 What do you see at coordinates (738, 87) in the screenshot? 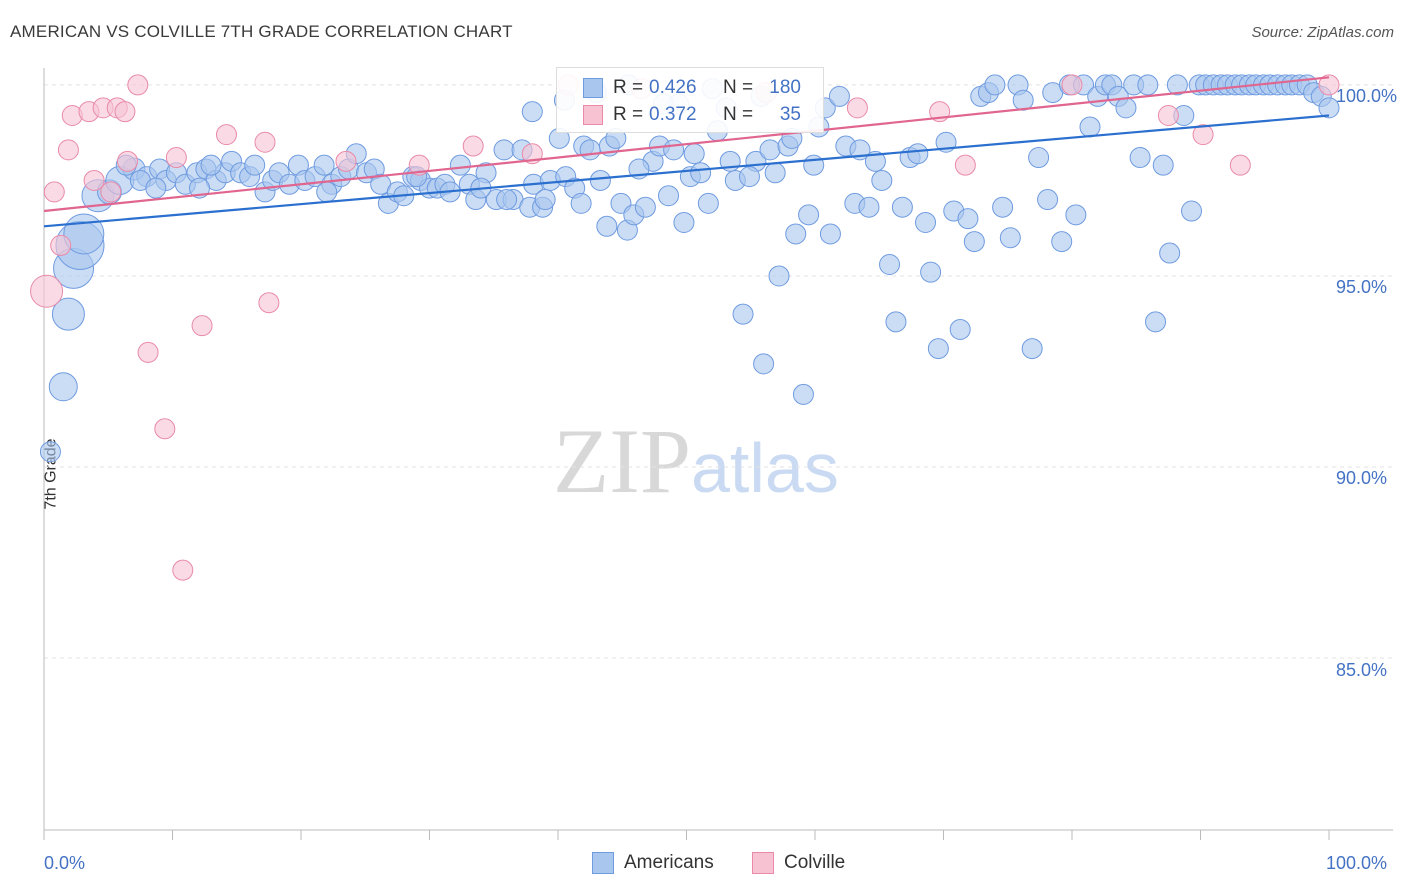
I see `legend-n-label: N =` at bounding box center [738, 87].